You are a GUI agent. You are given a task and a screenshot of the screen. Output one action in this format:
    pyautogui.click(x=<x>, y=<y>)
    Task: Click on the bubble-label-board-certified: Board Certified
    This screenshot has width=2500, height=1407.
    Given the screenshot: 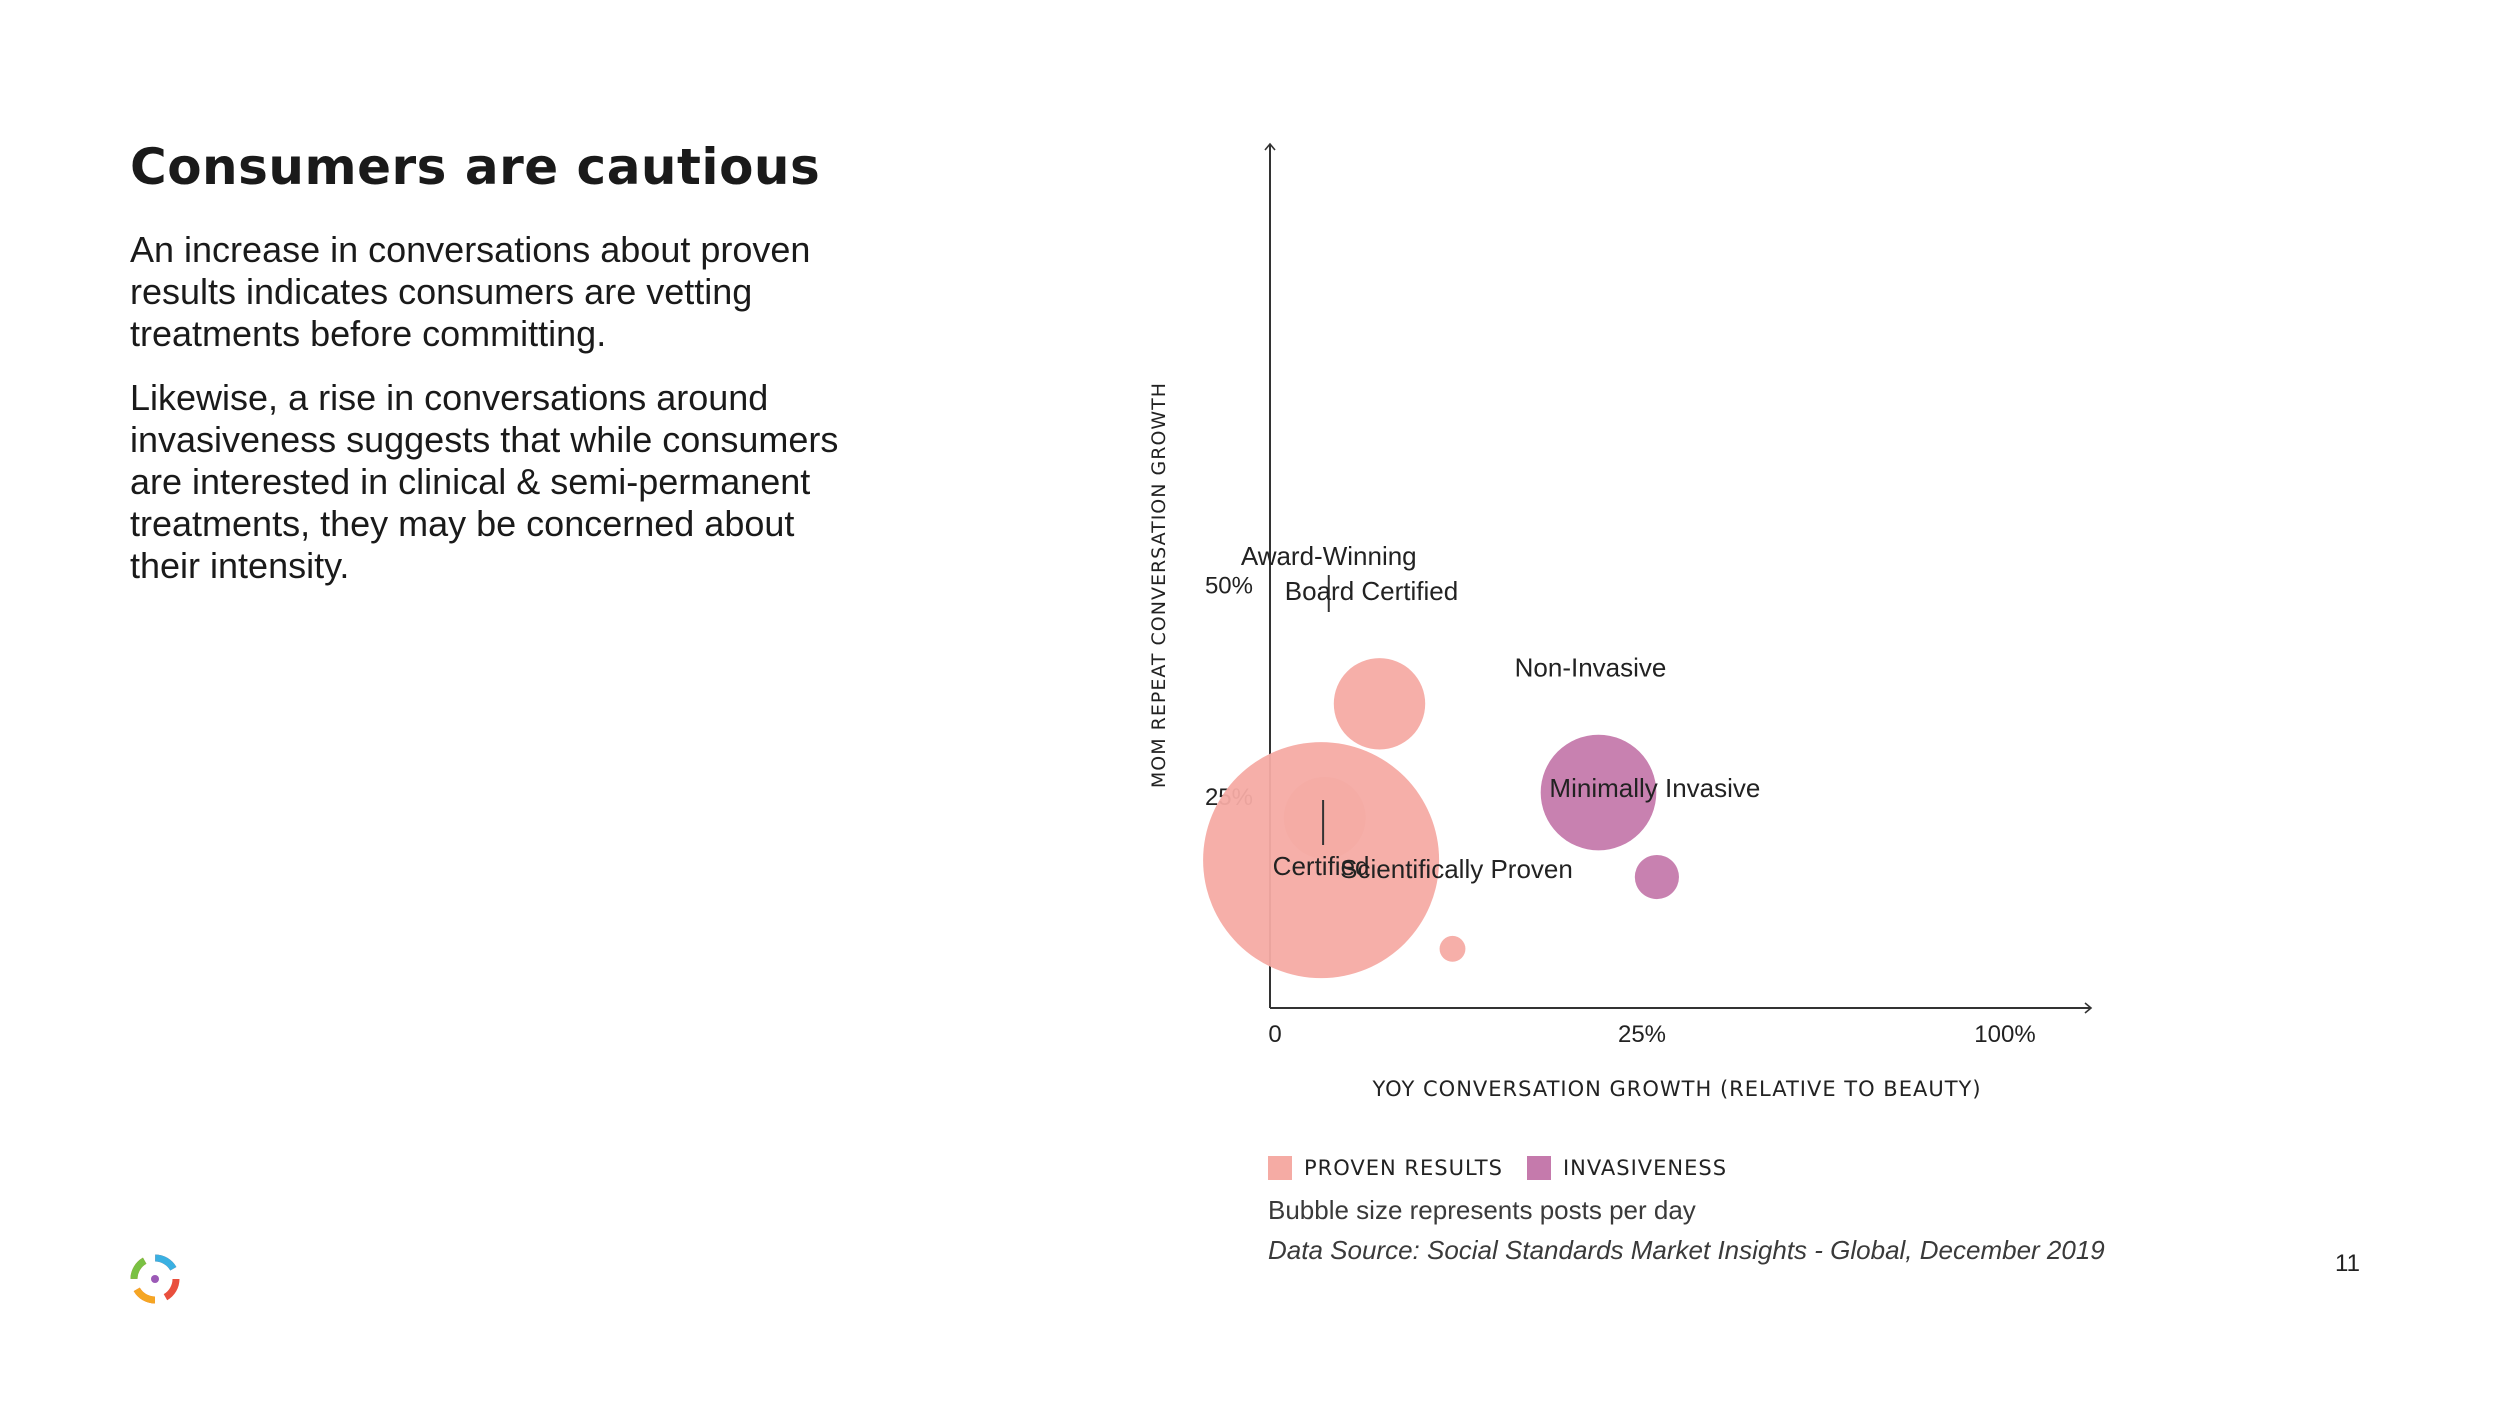 What is the action you would take?
    pyautogui.click(x=1371, y=591)
    